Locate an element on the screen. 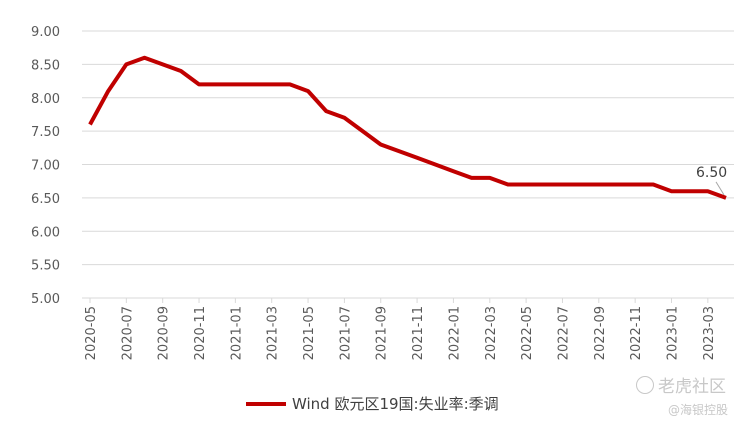 Image resolution: width=750 pixels, height=427 pixels. y-axis-ticks: 9.00 8.50 8.00 7.50 7.00 6.50 6.00 5.50 5.00 is located at coordinates (45, 166).